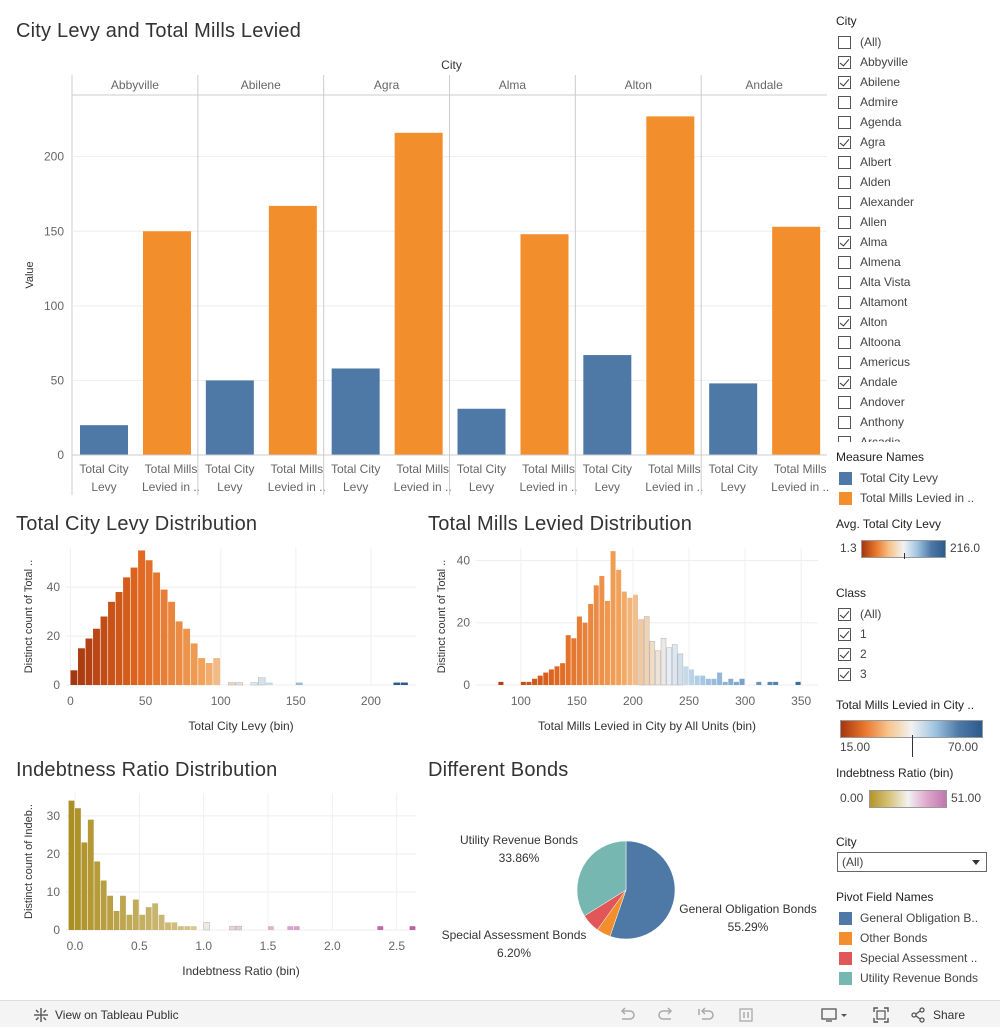 The height and width of the screenshot is (1028, 1000). Describe the element at coordinates (54, 587) in the screenshot. I see `y-tick-label: 40` at that location.